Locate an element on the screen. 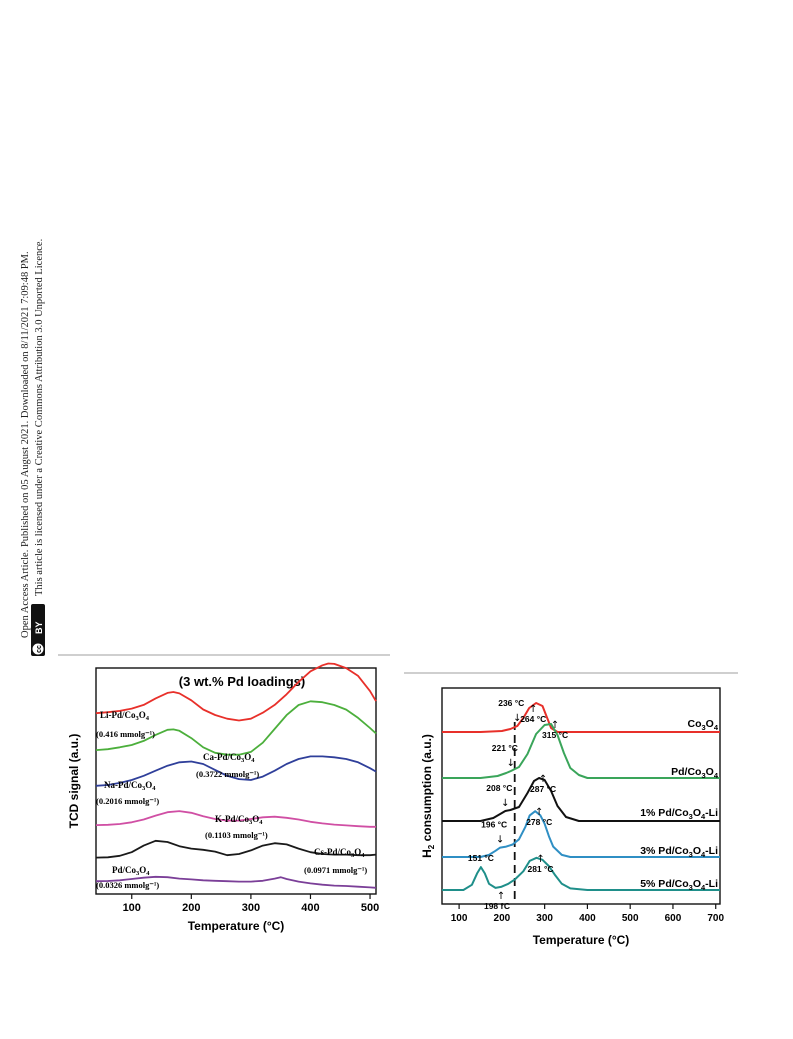  label-pd-co3o4: Pd/Co3O4 is located at coordinates (695, 773).